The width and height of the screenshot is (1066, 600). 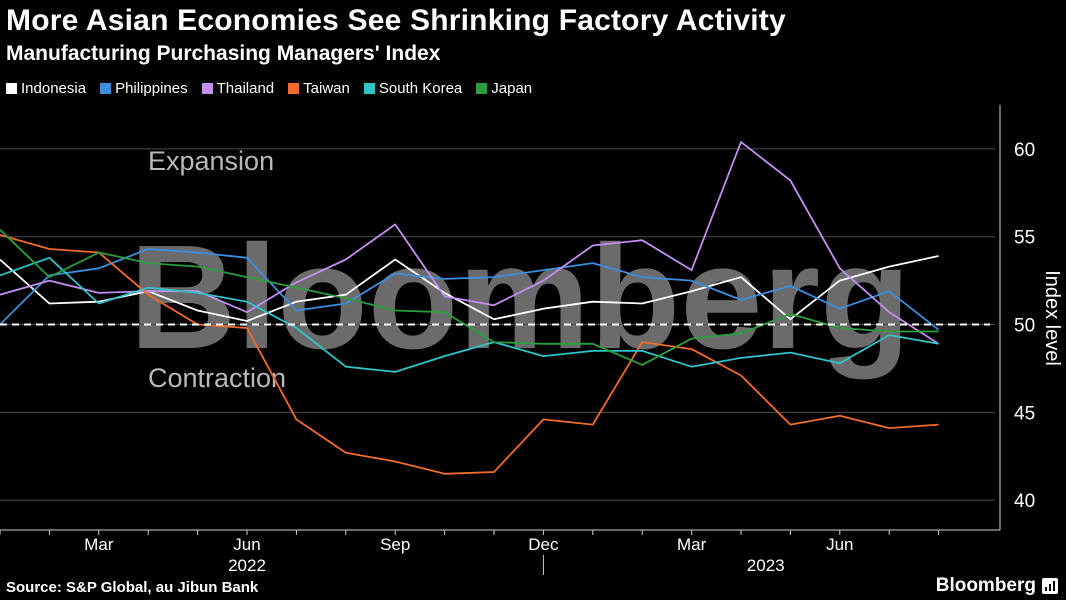 I want to click on y-tick-label: 50, so click(x=1024, y=326).